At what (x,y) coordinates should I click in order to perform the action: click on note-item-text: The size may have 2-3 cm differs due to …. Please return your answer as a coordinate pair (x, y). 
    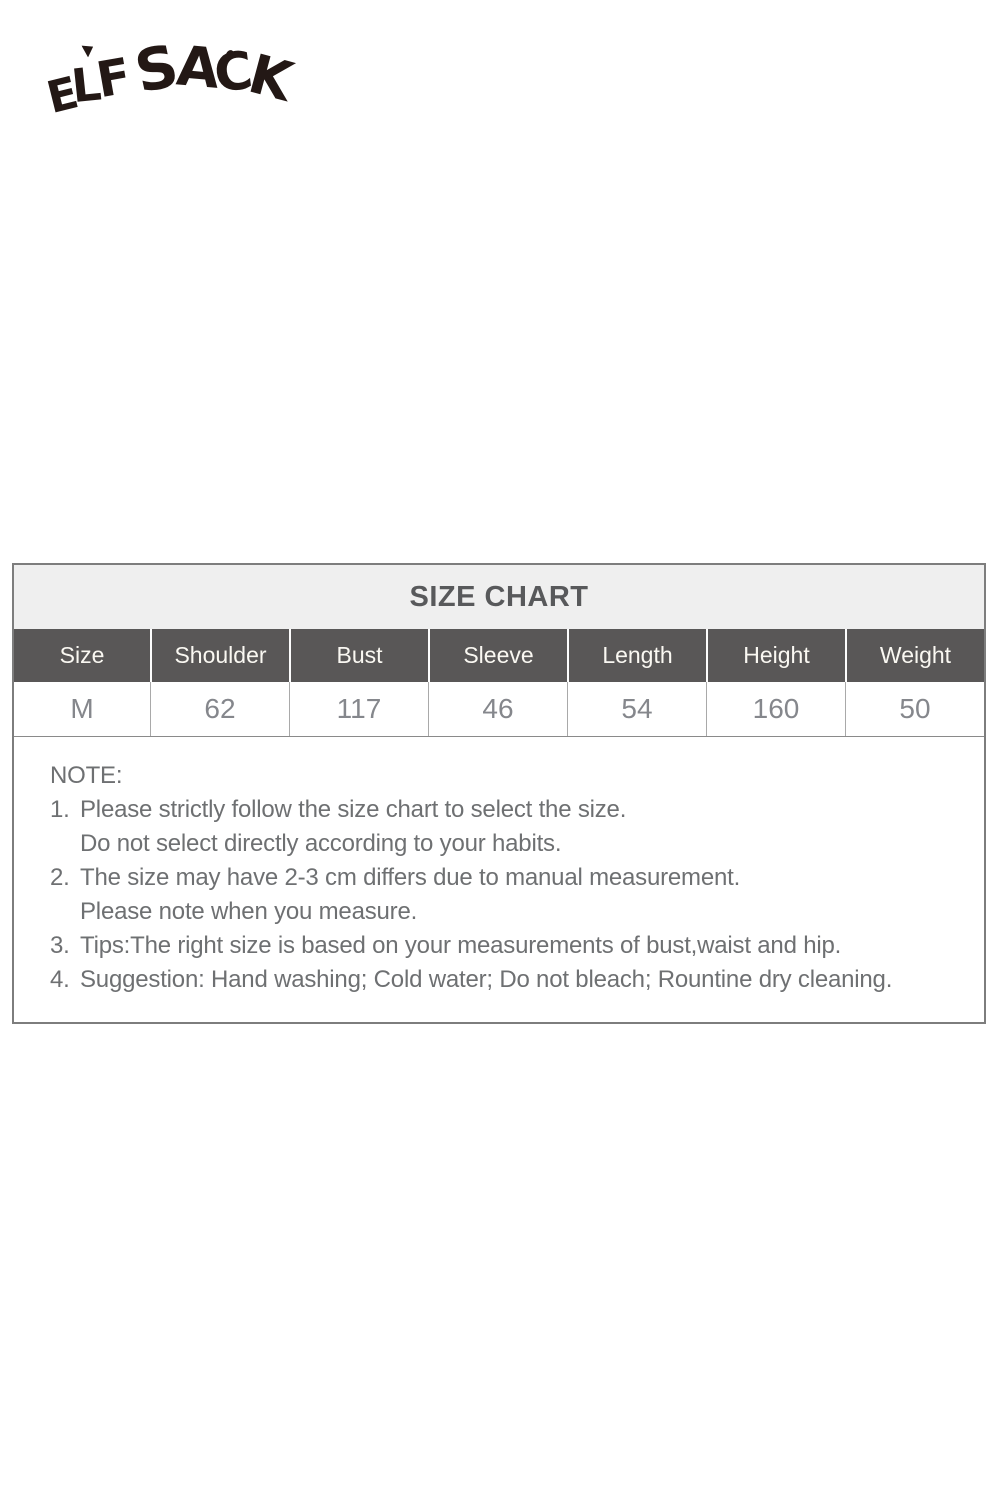
    Looking at the image, I should click on (410, 877).